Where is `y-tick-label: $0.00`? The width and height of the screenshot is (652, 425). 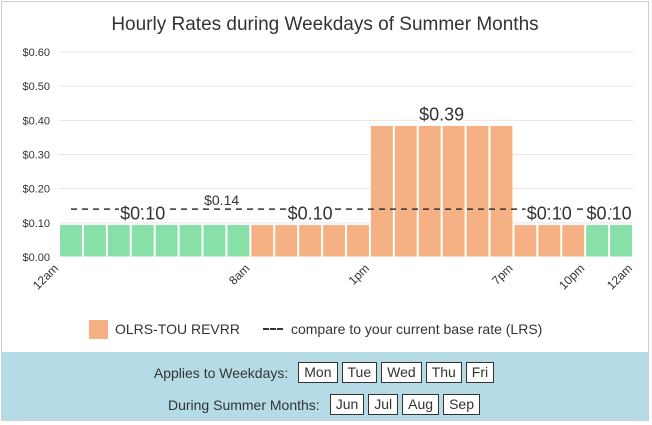 y-tick-label: $0.00 is located at coordinates (36, 258).